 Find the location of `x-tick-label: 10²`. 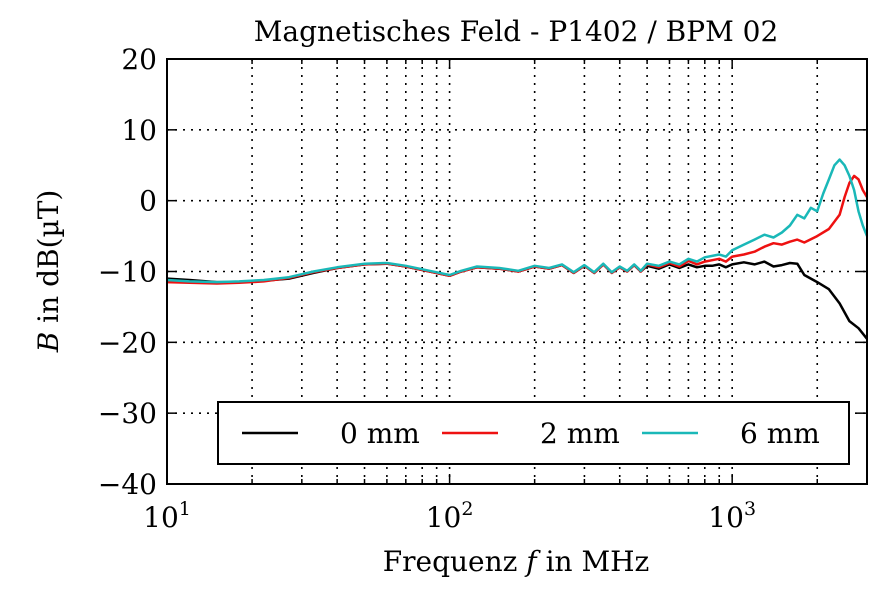

x-tick-label: 10² is located at coordinates (450, 516).